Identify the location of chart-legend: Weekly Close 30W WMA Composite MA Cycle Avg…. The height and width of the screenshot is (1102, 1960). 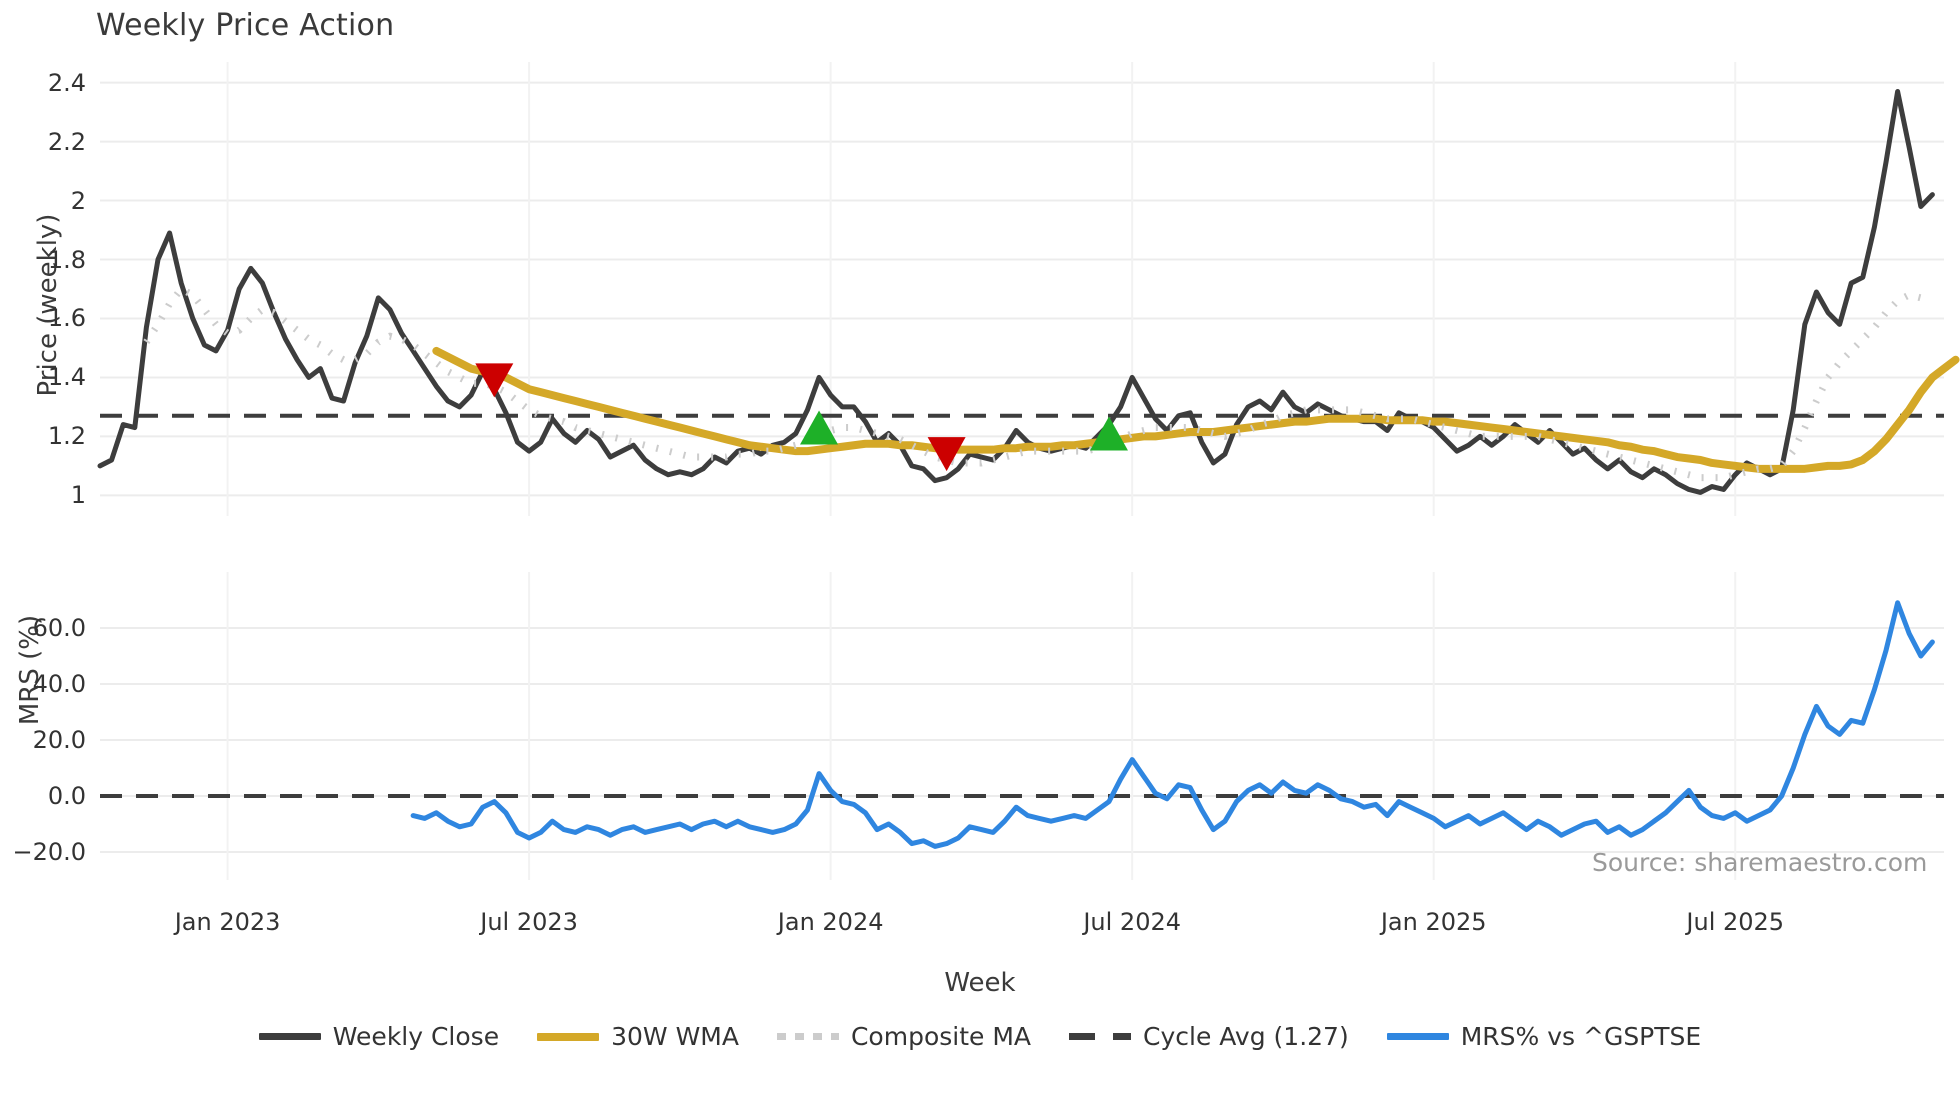
(980, 1036).